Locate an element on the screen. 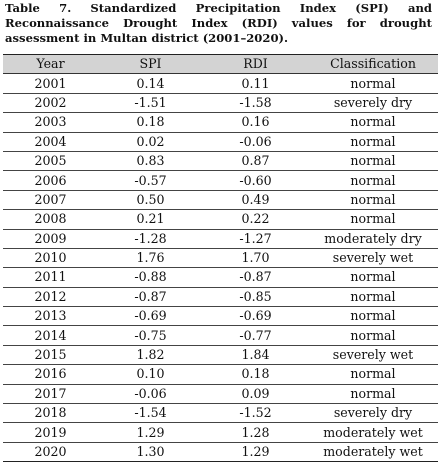 Image resolution: width=439 pixels, height=462 pixels. spi-cell: -1.51 is located at coordinates (150, 102).